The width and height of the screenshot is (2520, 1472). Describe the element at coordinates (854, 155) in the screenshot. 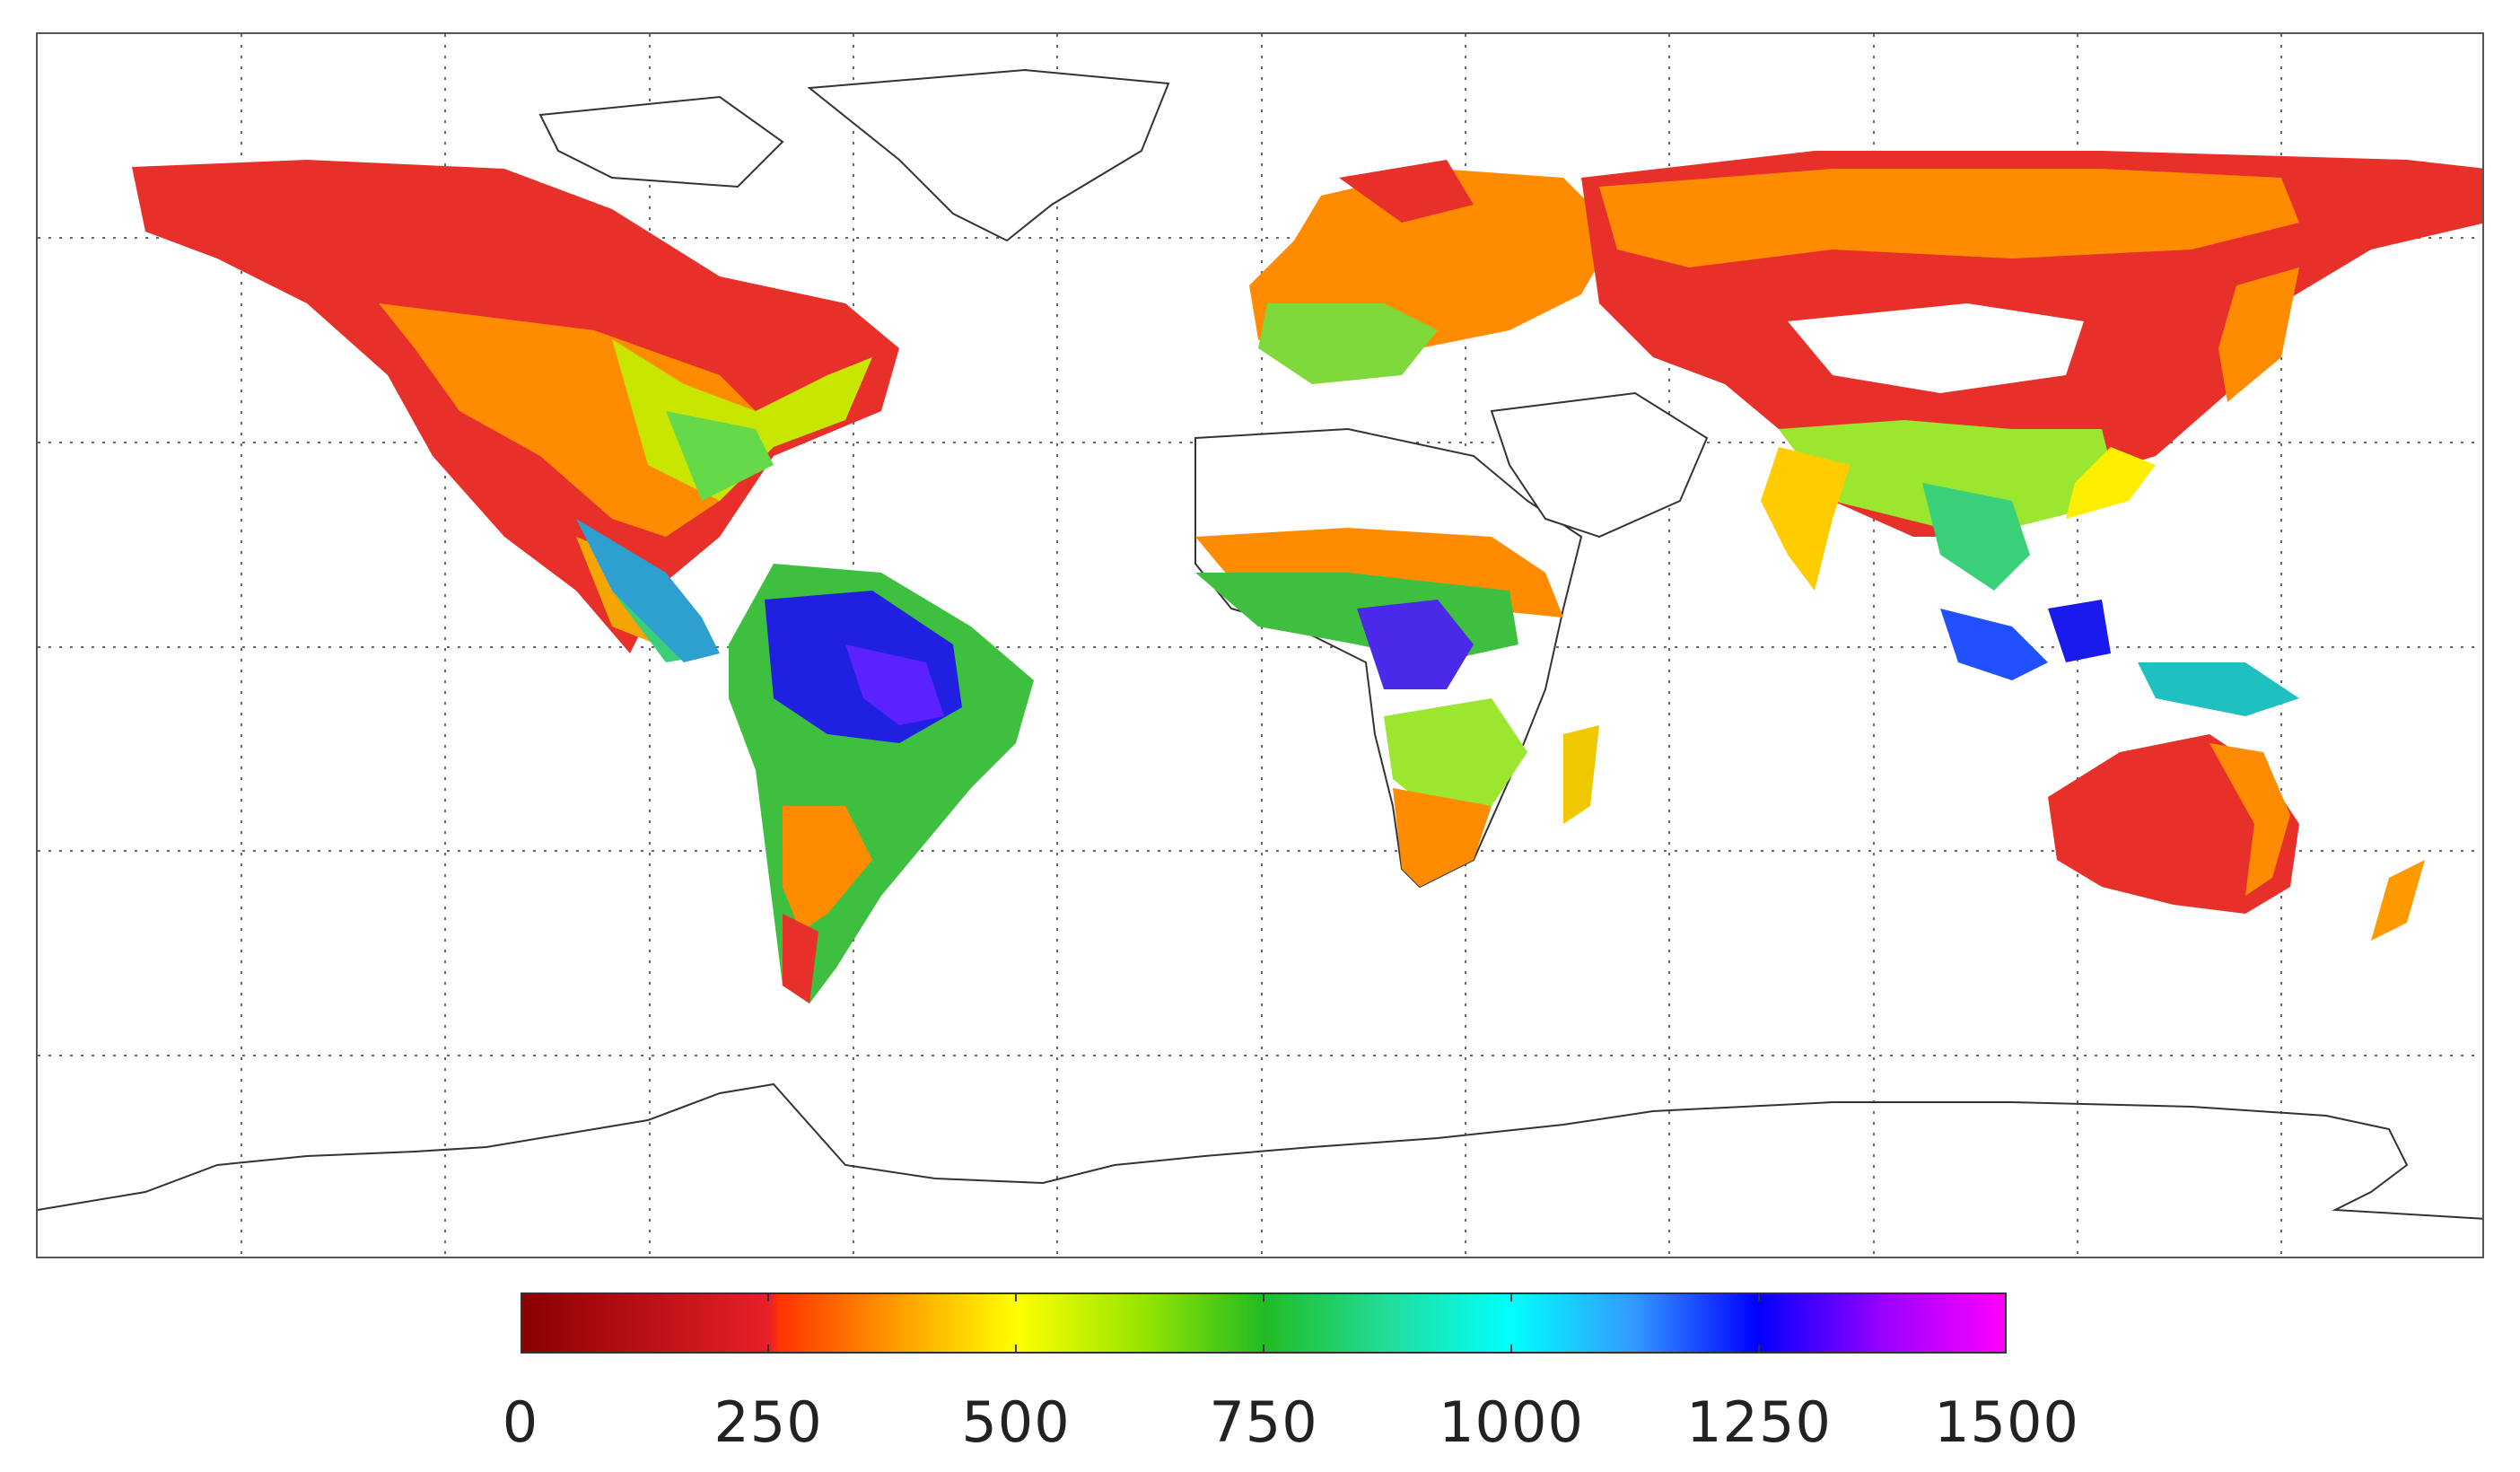

I see `greenland` at that location.